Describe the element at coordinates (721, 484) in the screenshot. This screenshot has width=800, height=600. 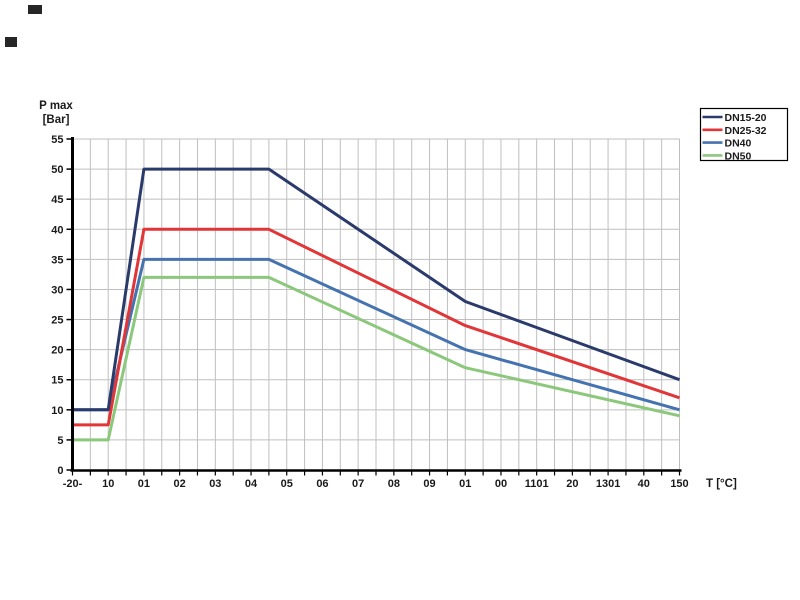
I see `x-axis-title: T [°C]` at that location.